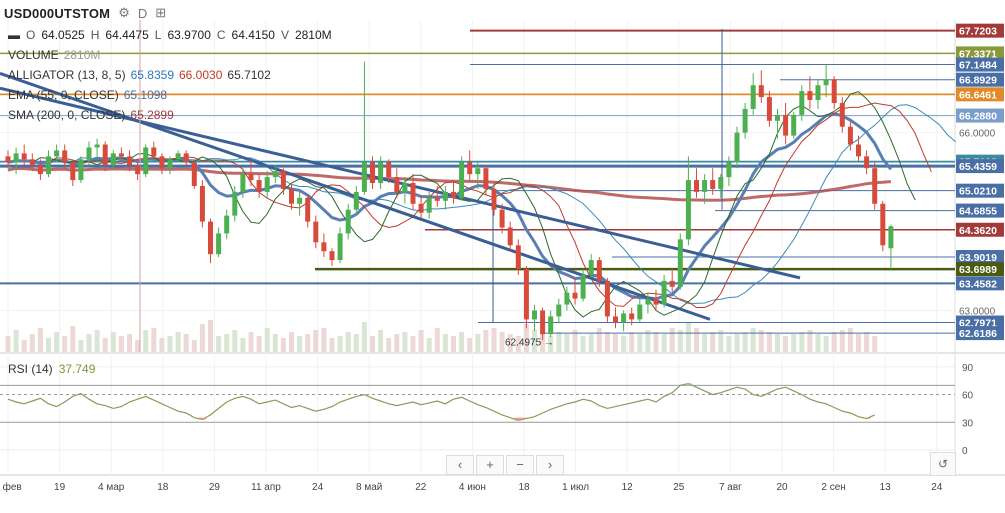  What do you see at coordinates (82, 55) in the screenshot?
I see `legend-volume-value: 2810M` at bounding box center [82, 55].